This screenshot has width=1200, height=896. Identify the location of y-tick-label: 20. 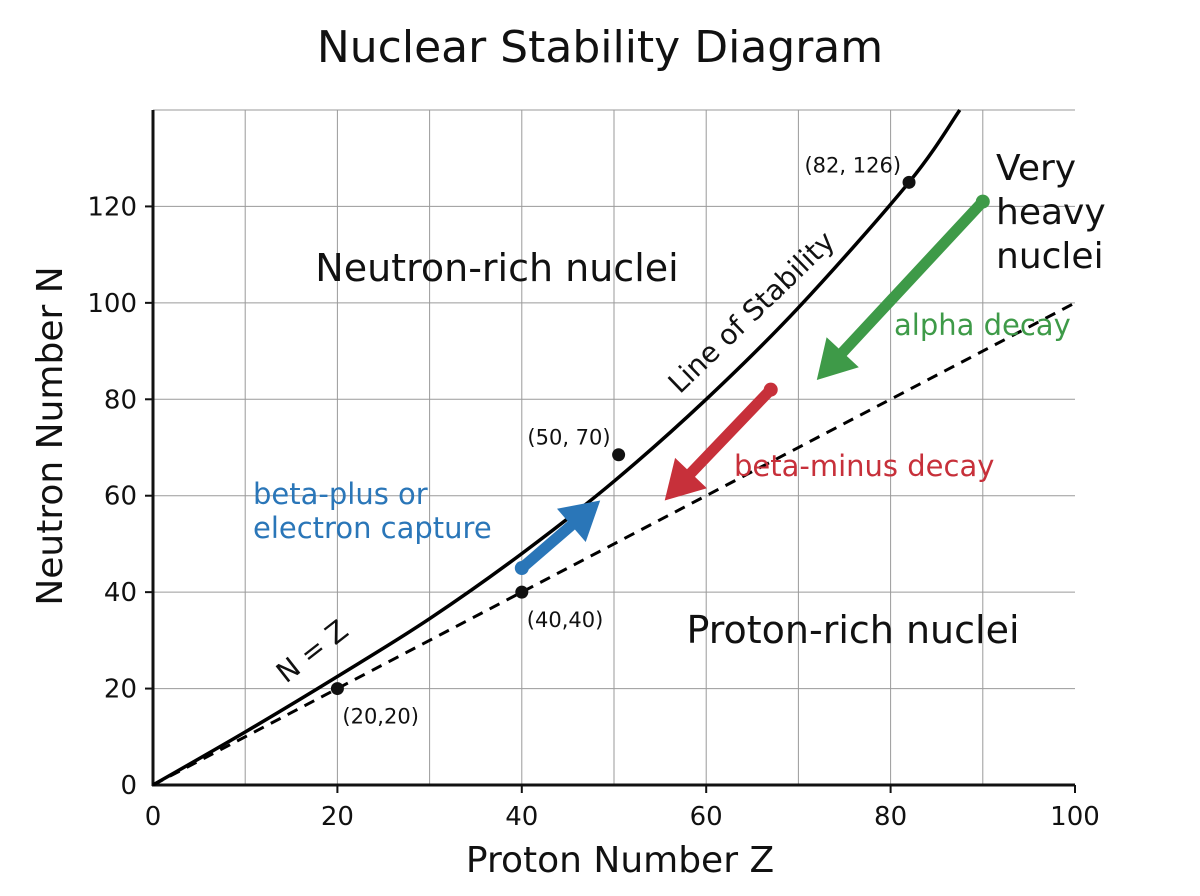
(120, 690).